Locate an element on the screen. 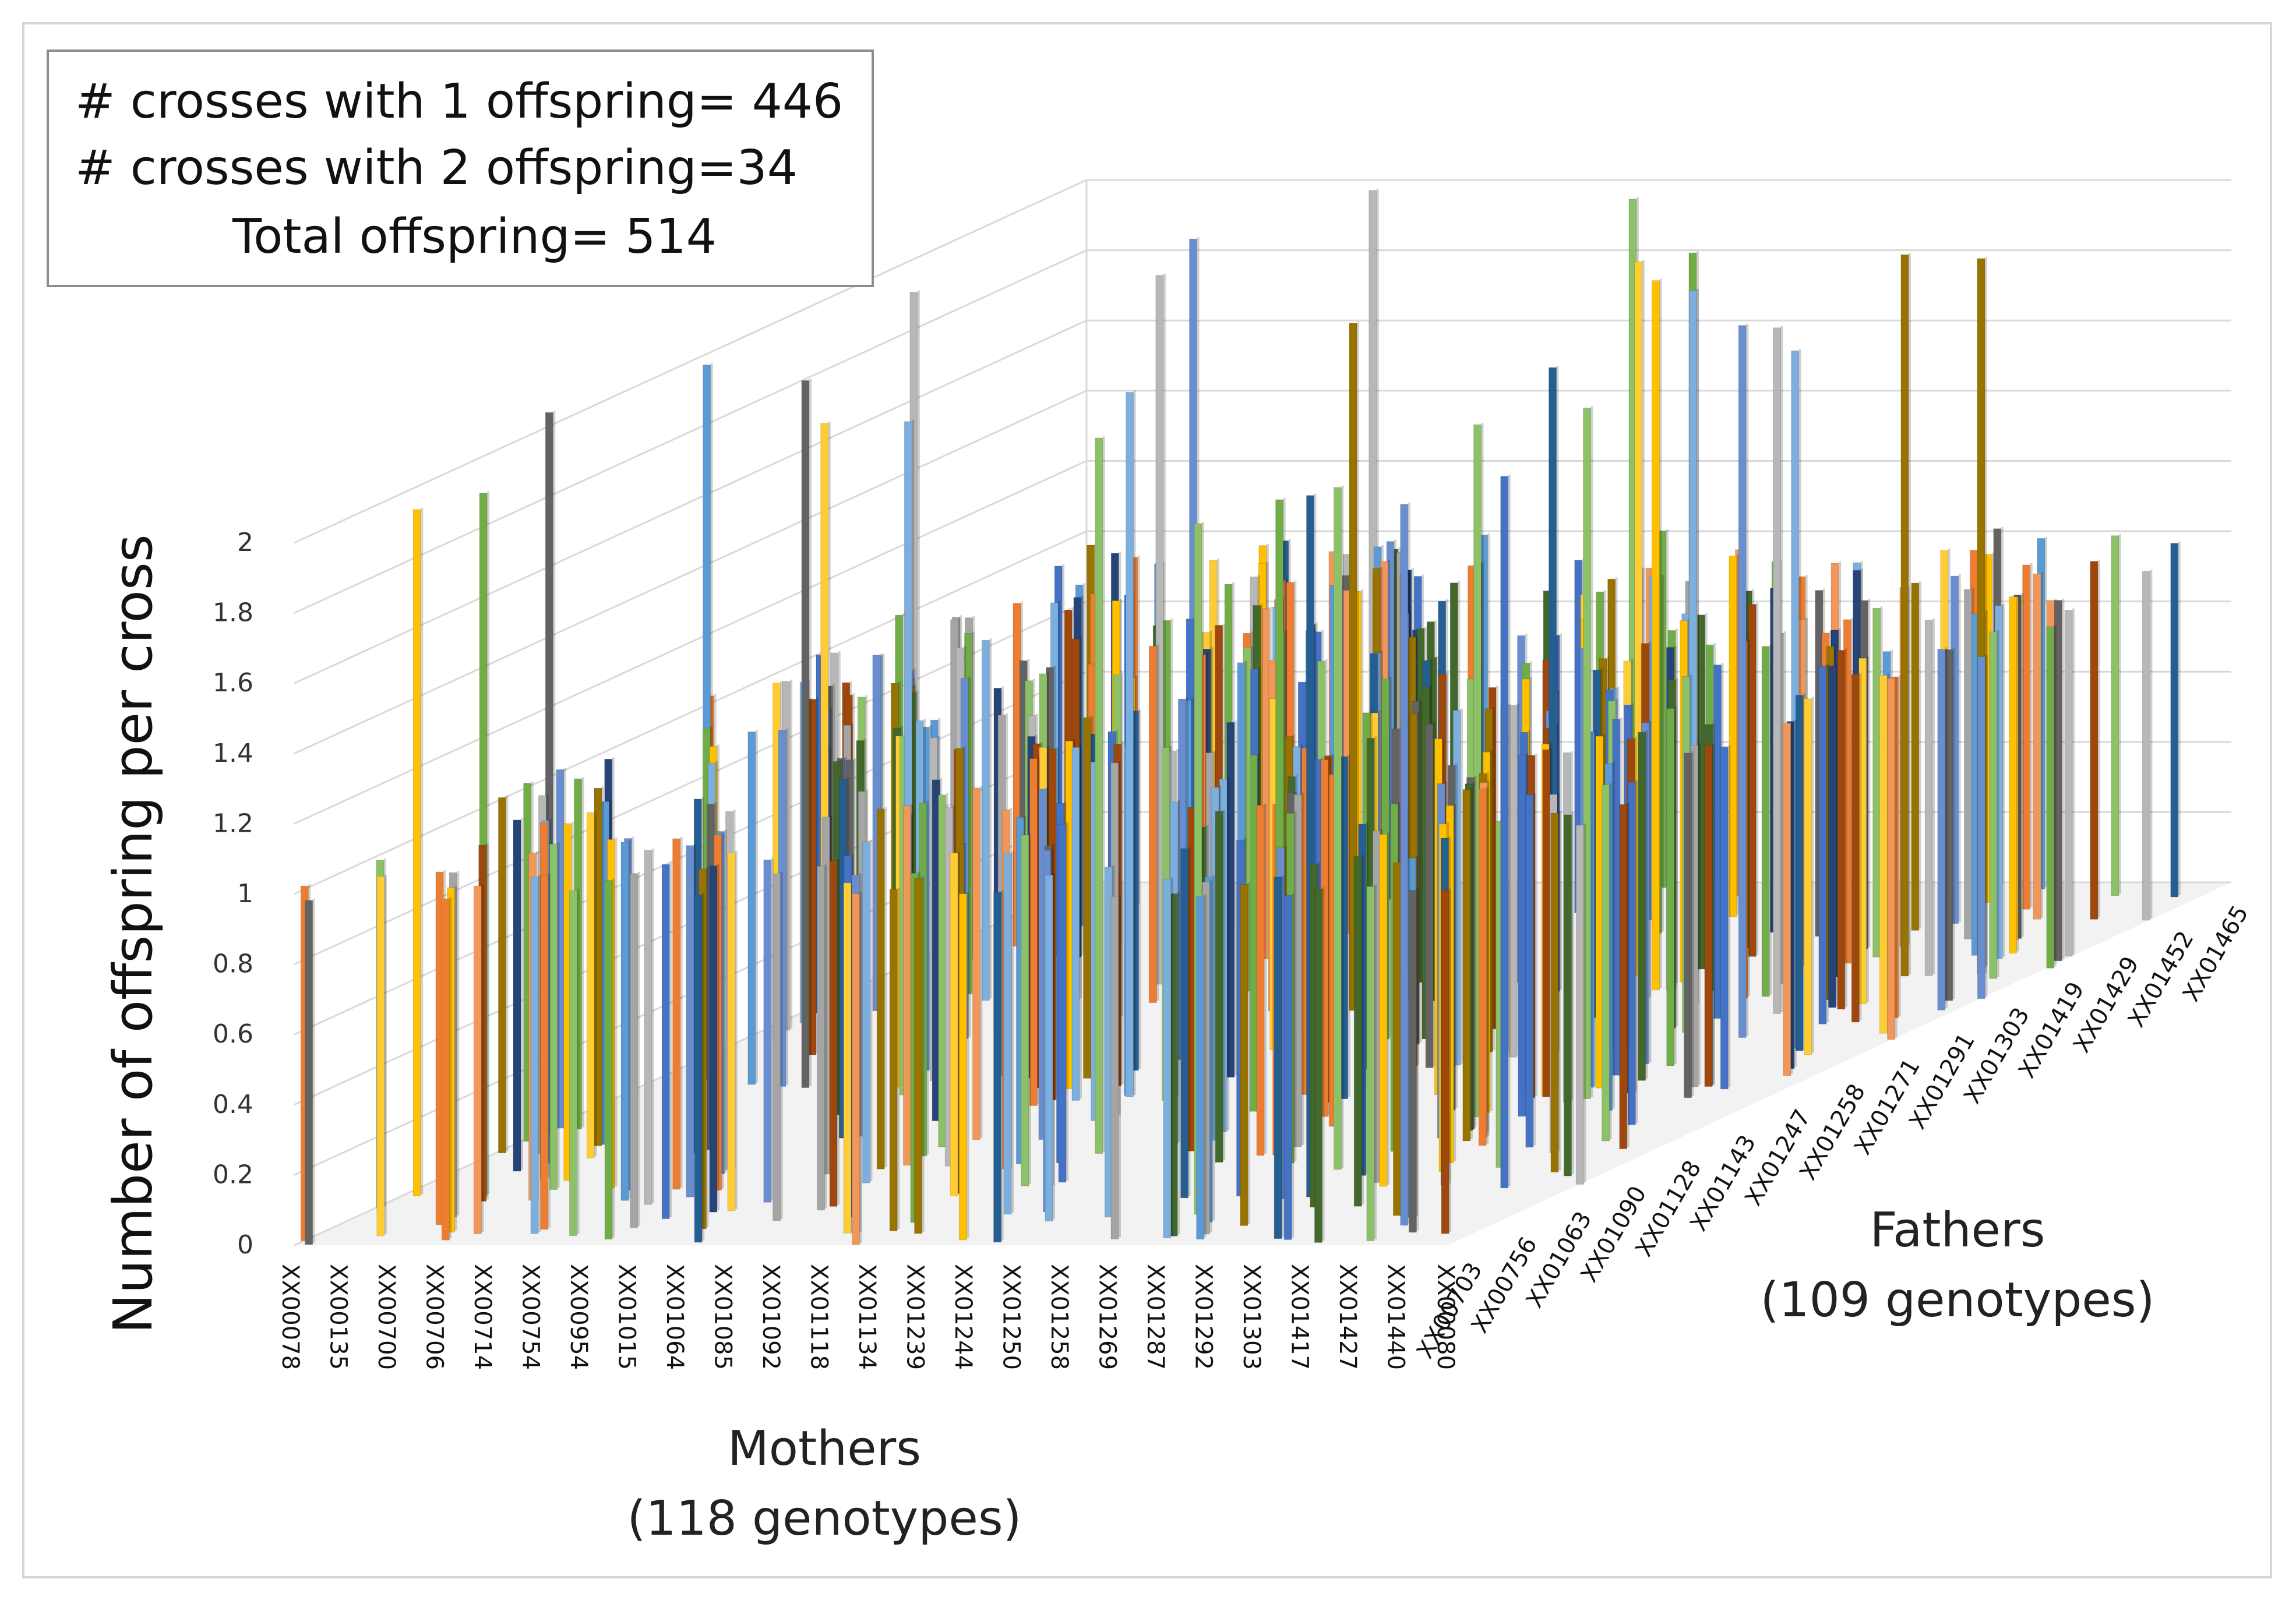 The width and height of the screenshot is (2296, 1604). mothers-axis-title-line1: Mothers is located at coordinates (824, 1448).